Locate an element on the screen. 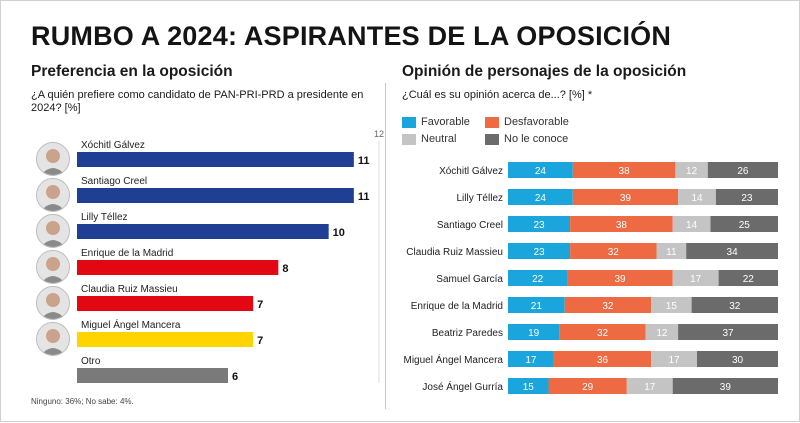  opinion-category-label: Miguel Ángel Mancera is located at coordinates (454, 359).